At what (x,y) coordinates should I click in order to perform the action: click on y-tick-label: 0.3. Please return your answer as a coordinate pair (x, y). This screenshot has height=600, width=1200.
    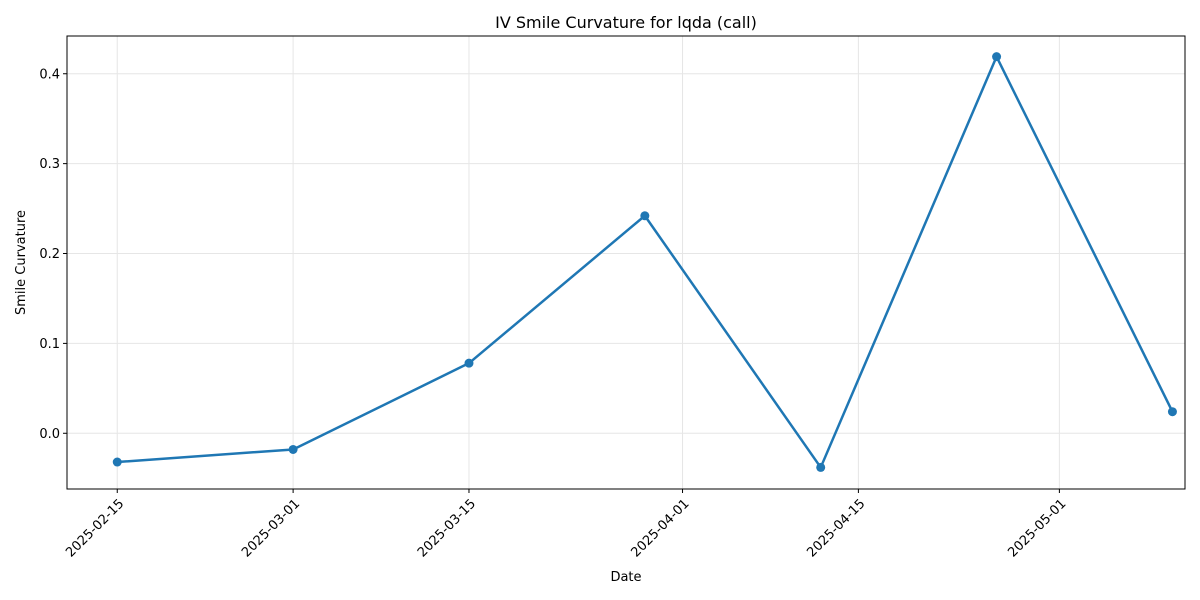
    Looking at the image, I should click on (49, 164).